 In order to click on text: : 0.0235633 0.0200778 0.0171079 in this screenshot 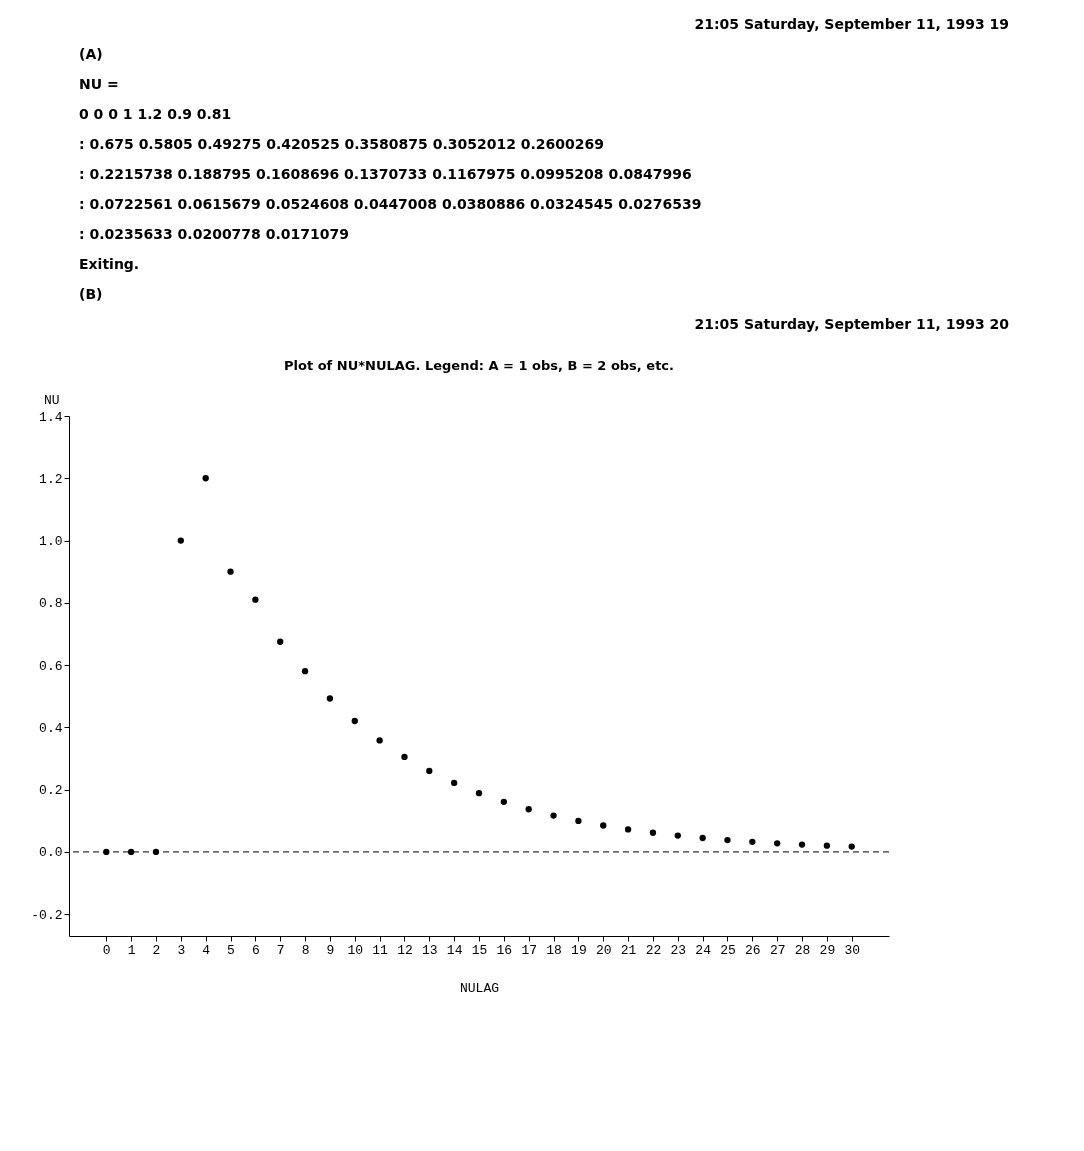, I will do `click(214, 234)`.